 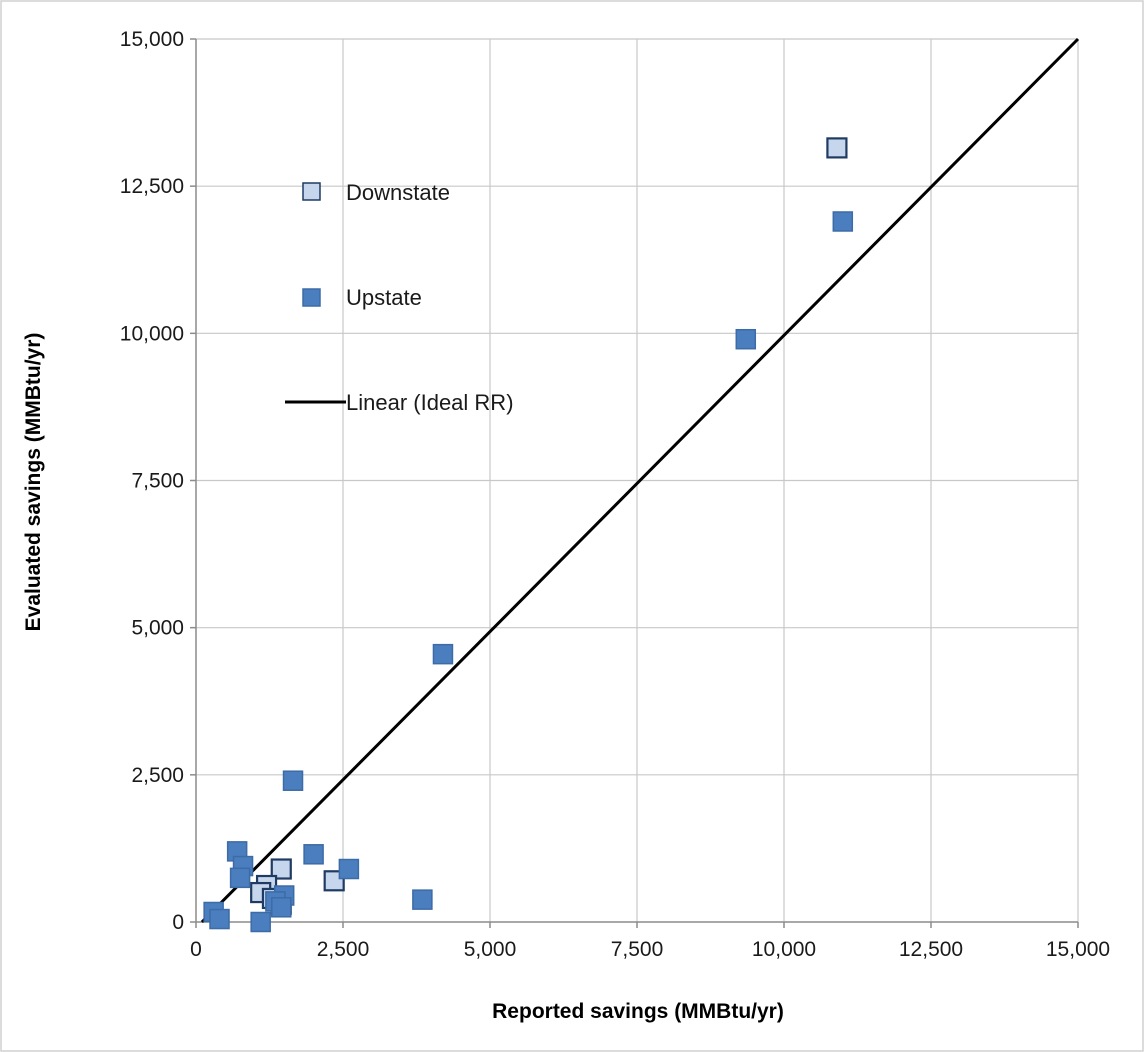 I want to click on y-tick-label: 5,000, so click(x=157, y=628).